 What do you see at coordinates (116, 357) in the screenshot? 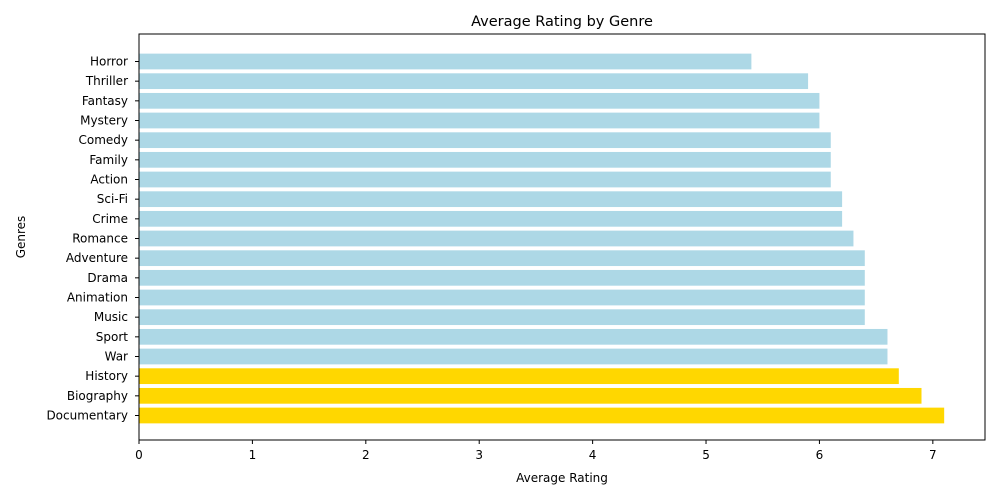
I see `y-tick-label-war: War` at bounding box center [116, 357].